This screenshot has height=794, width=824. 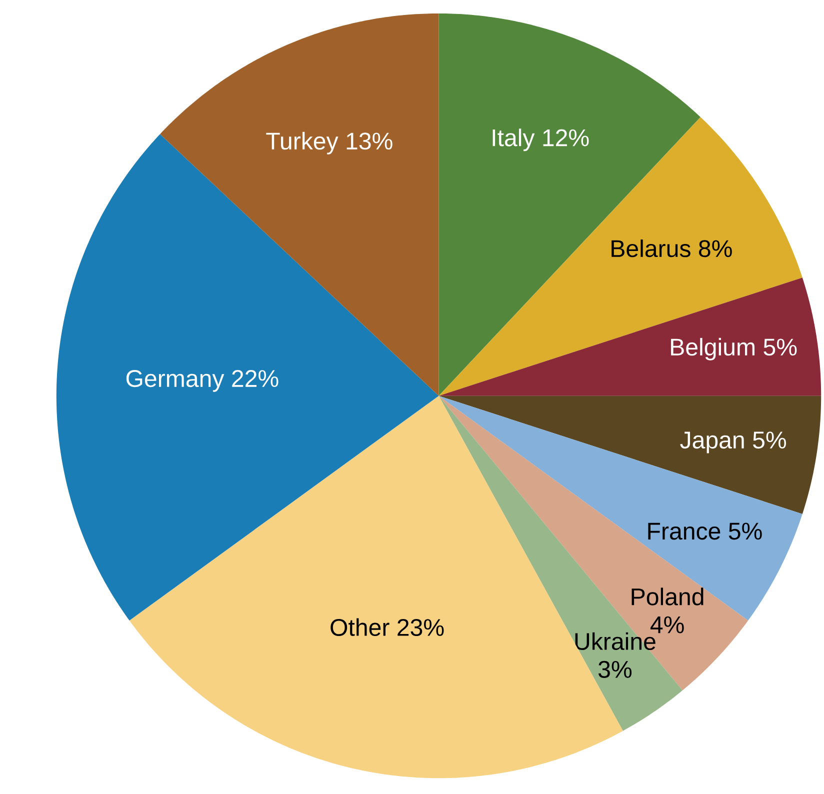 I want to click on slice-label: Italy, so click(x=513, y=140).